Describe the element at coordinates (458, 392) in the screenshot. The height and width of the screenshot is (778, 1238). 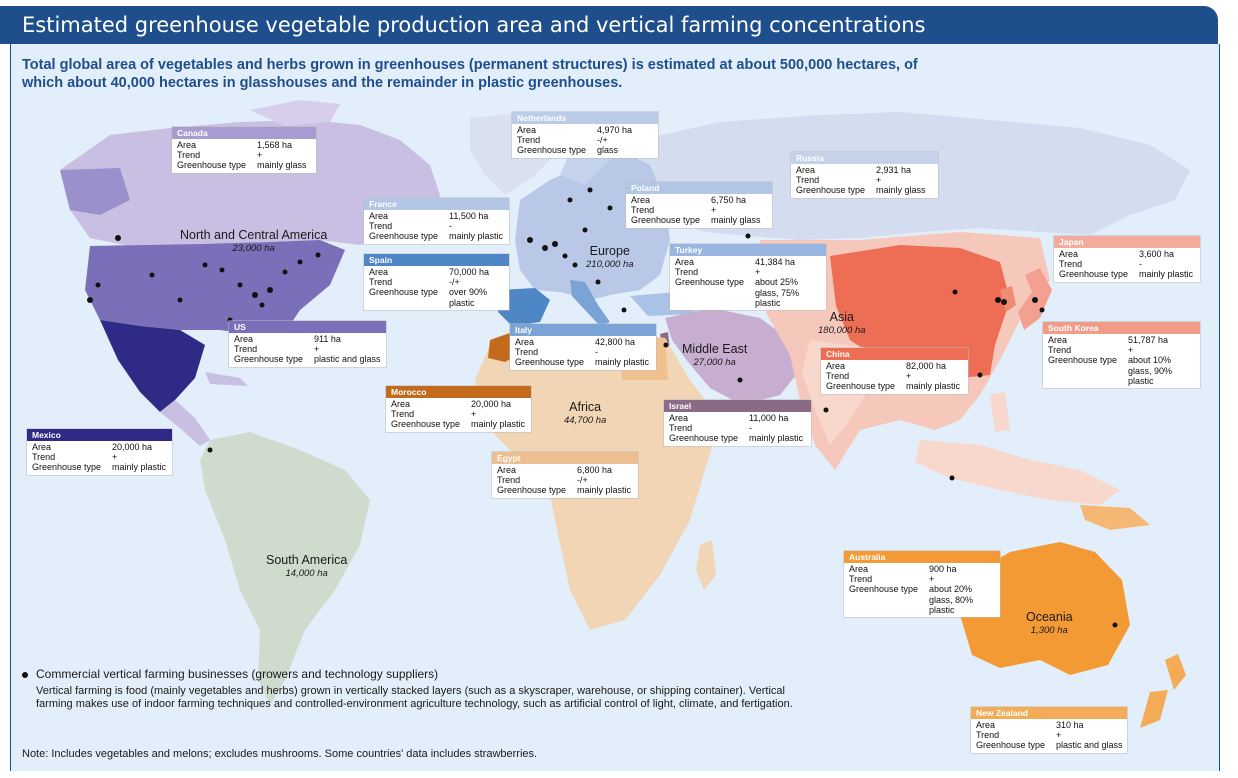
I see `info-box-header: Morocco` at that location.